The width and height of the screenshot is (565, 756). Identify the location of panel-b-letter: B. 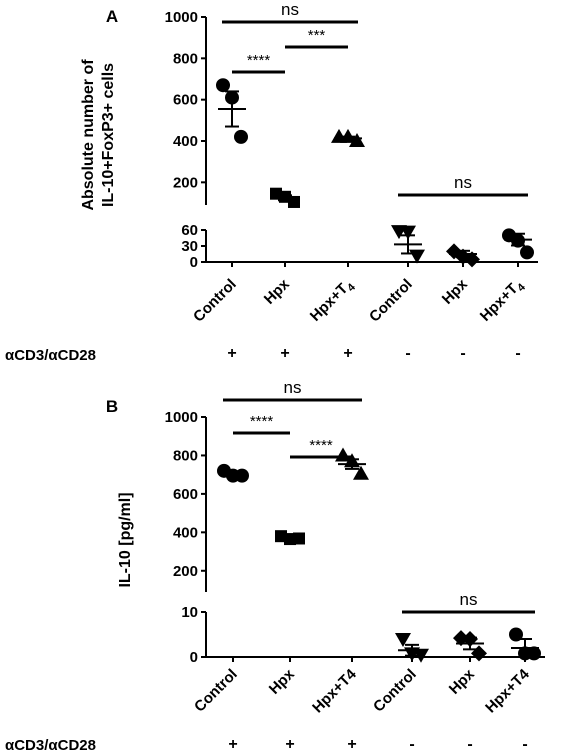
(112, 406).